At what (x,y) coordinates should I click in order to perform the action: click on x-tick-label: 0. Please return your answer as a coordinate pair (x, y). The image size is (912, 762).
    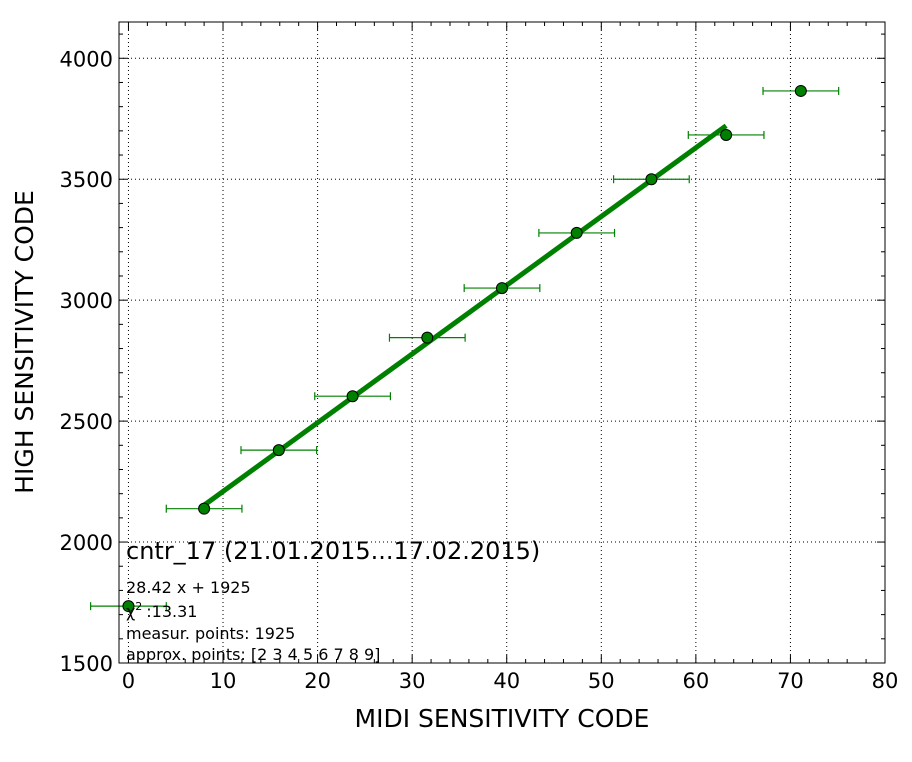
    Looking at the image, I should click on (128, 681).